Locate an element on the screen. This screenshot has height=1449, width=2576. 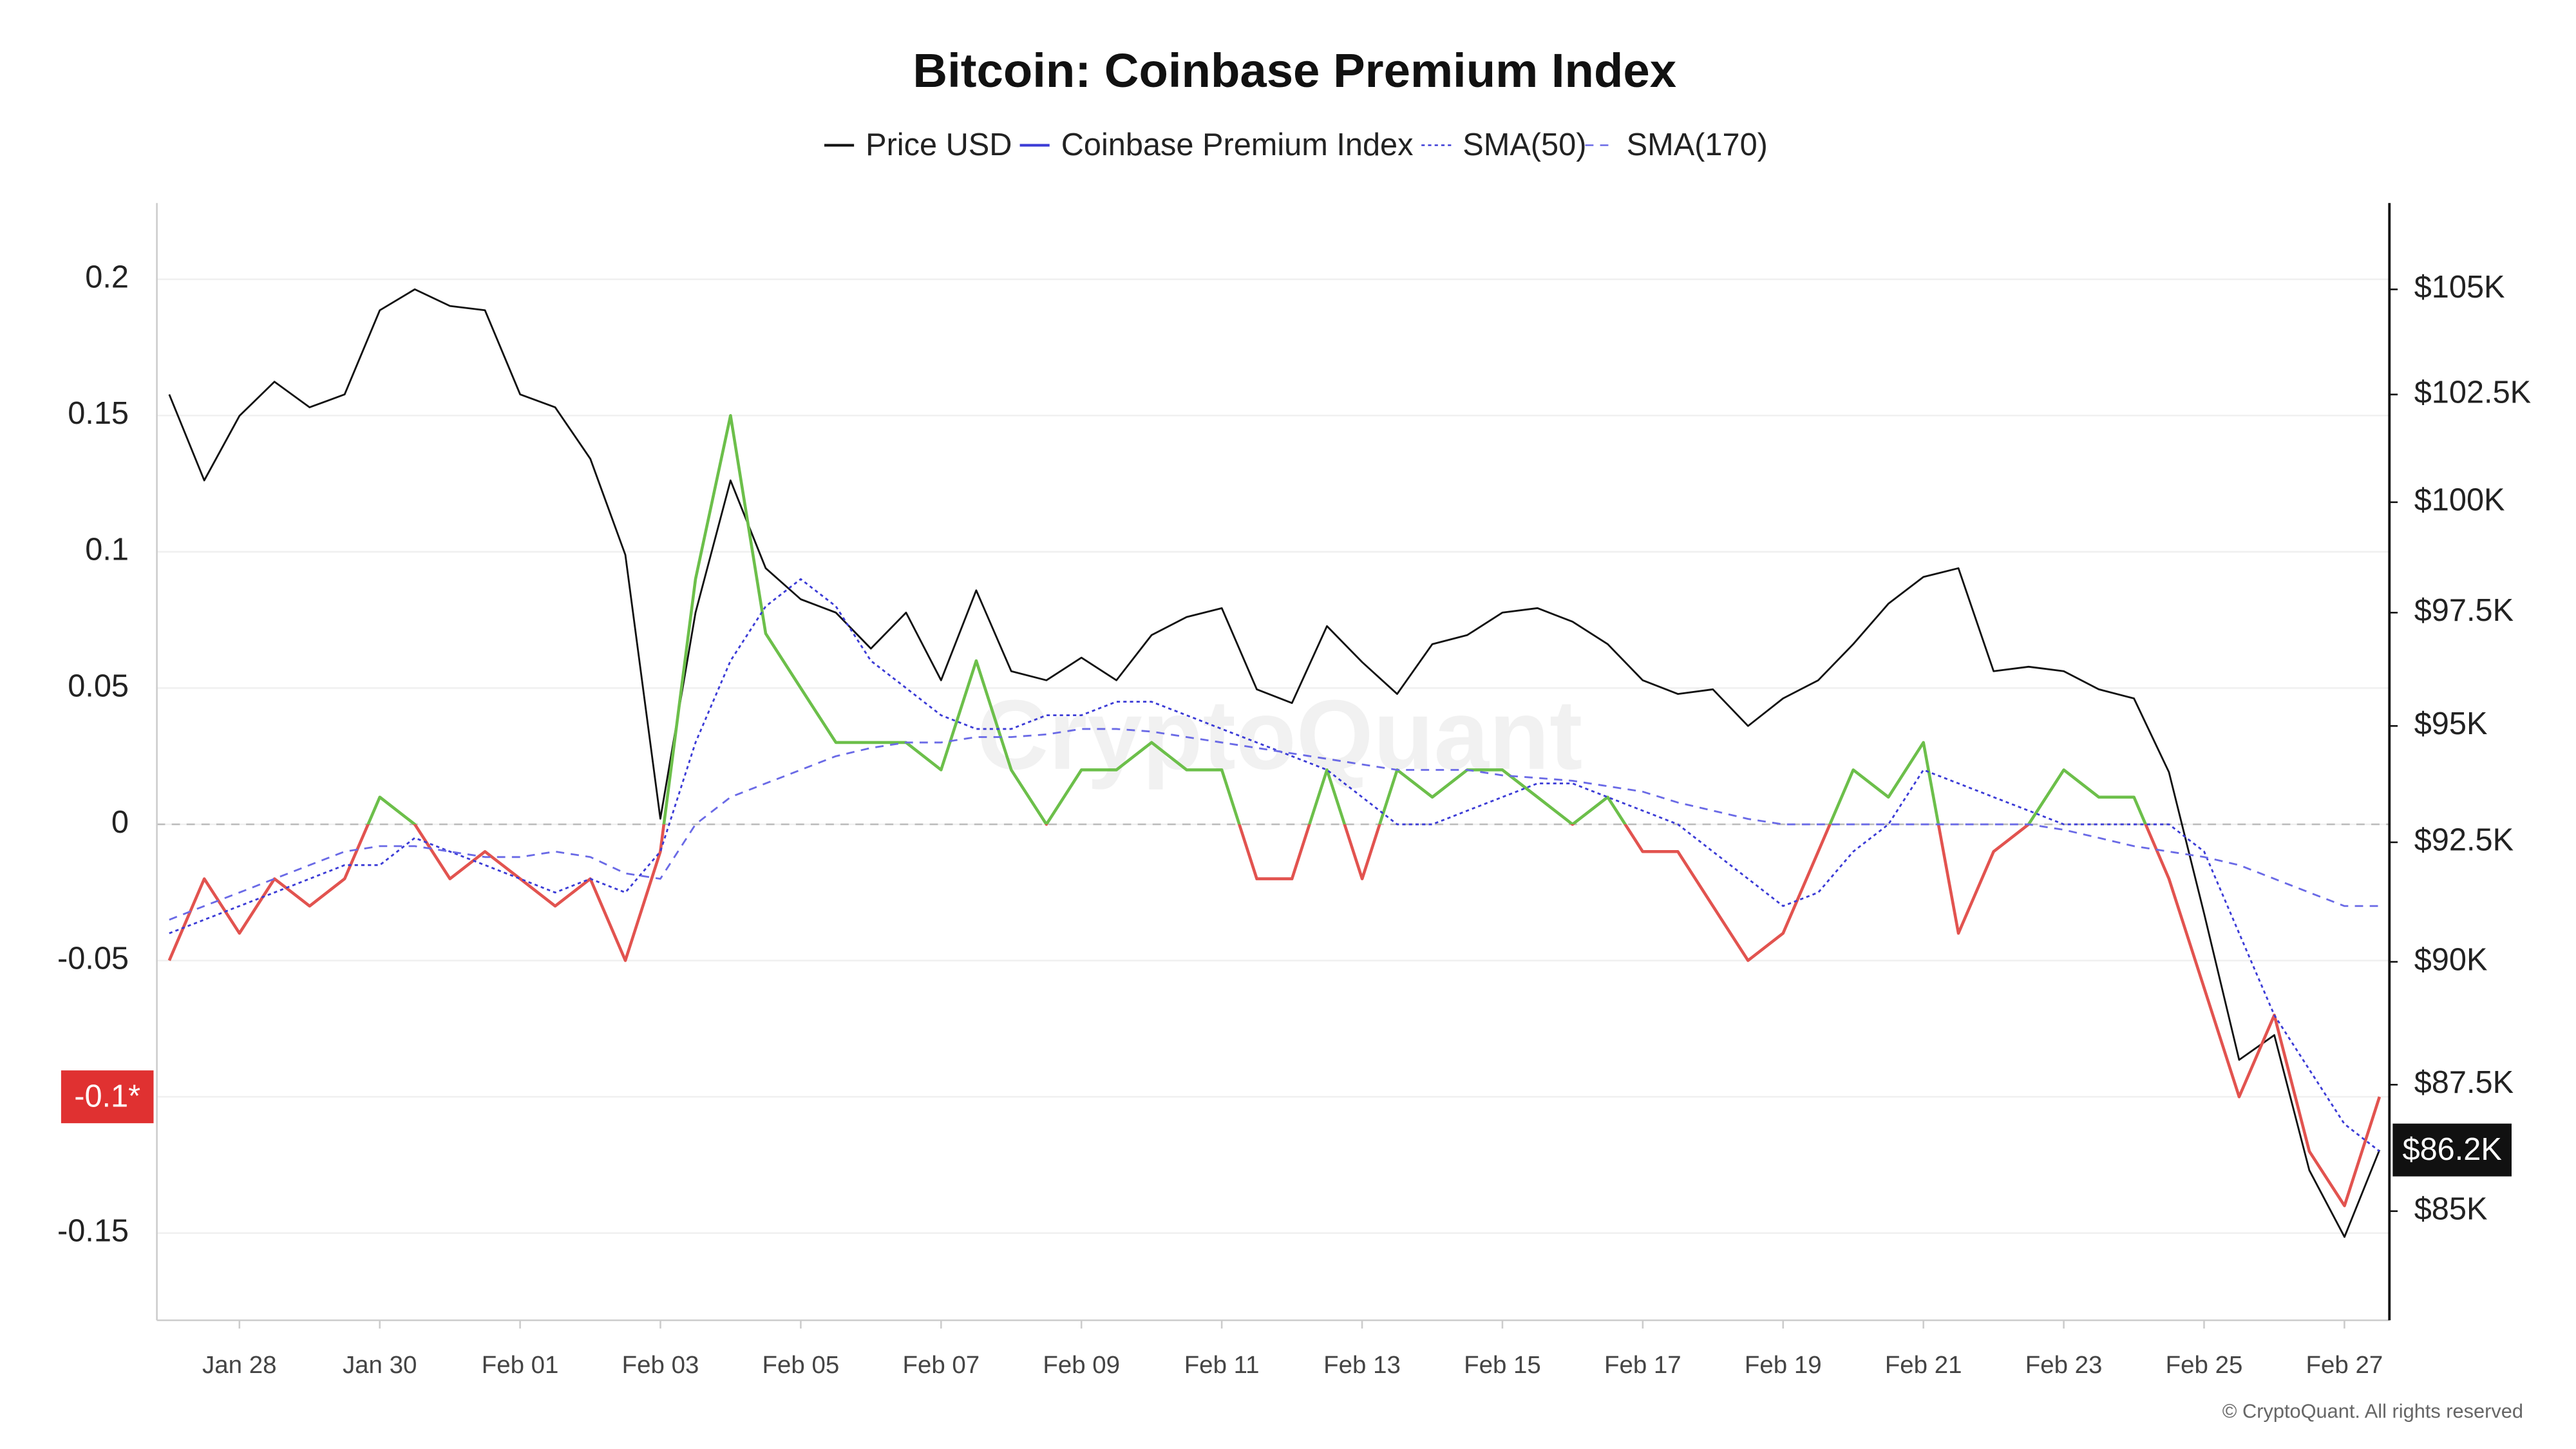
y-marker-box is located at coordinates (108, 1097).